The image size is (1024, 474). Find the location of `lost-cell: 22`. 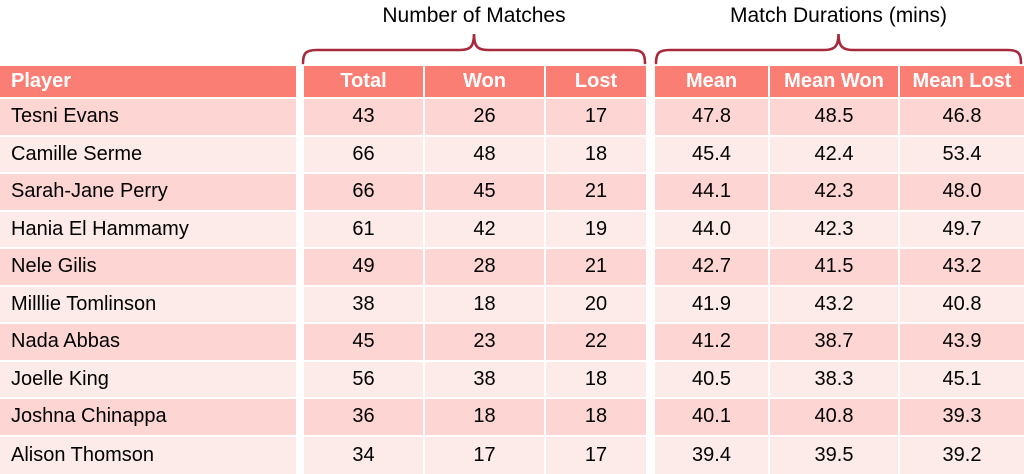

lost-cell: 22 is located at coordinates (595, 343).